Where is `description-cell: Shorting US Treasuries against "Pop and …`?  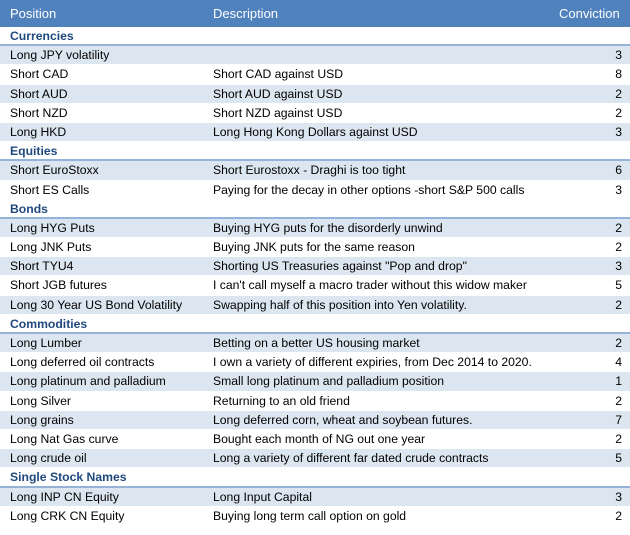
description-cell: Shorting US Treasuries against "Pop and … is located at coordinates (340, 266).